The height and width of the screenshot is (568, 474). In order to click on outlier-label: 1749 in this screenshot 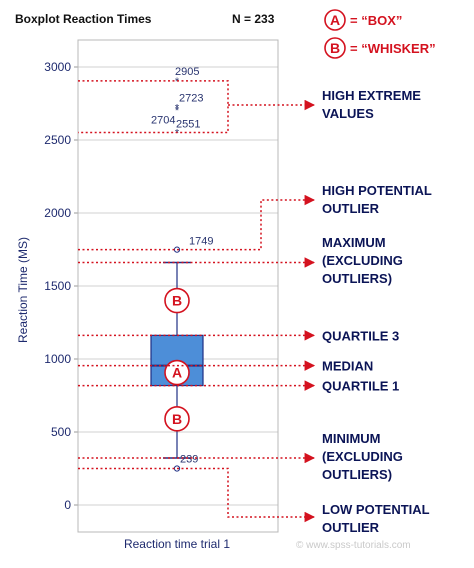, I will do `click(201, 242)`.